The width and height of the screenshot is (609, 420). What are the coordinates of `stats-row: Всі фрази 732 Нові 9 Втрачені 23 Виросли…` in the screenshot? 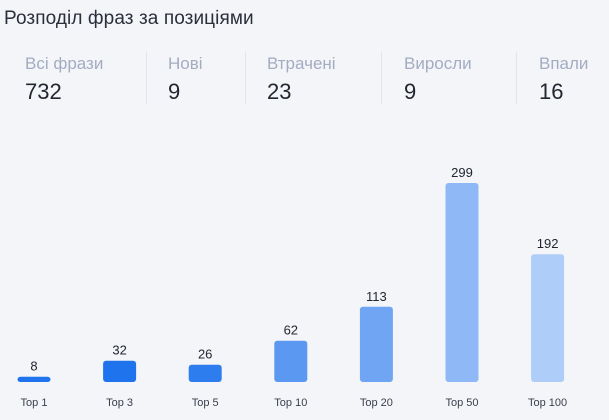 It's located at (304, 78).